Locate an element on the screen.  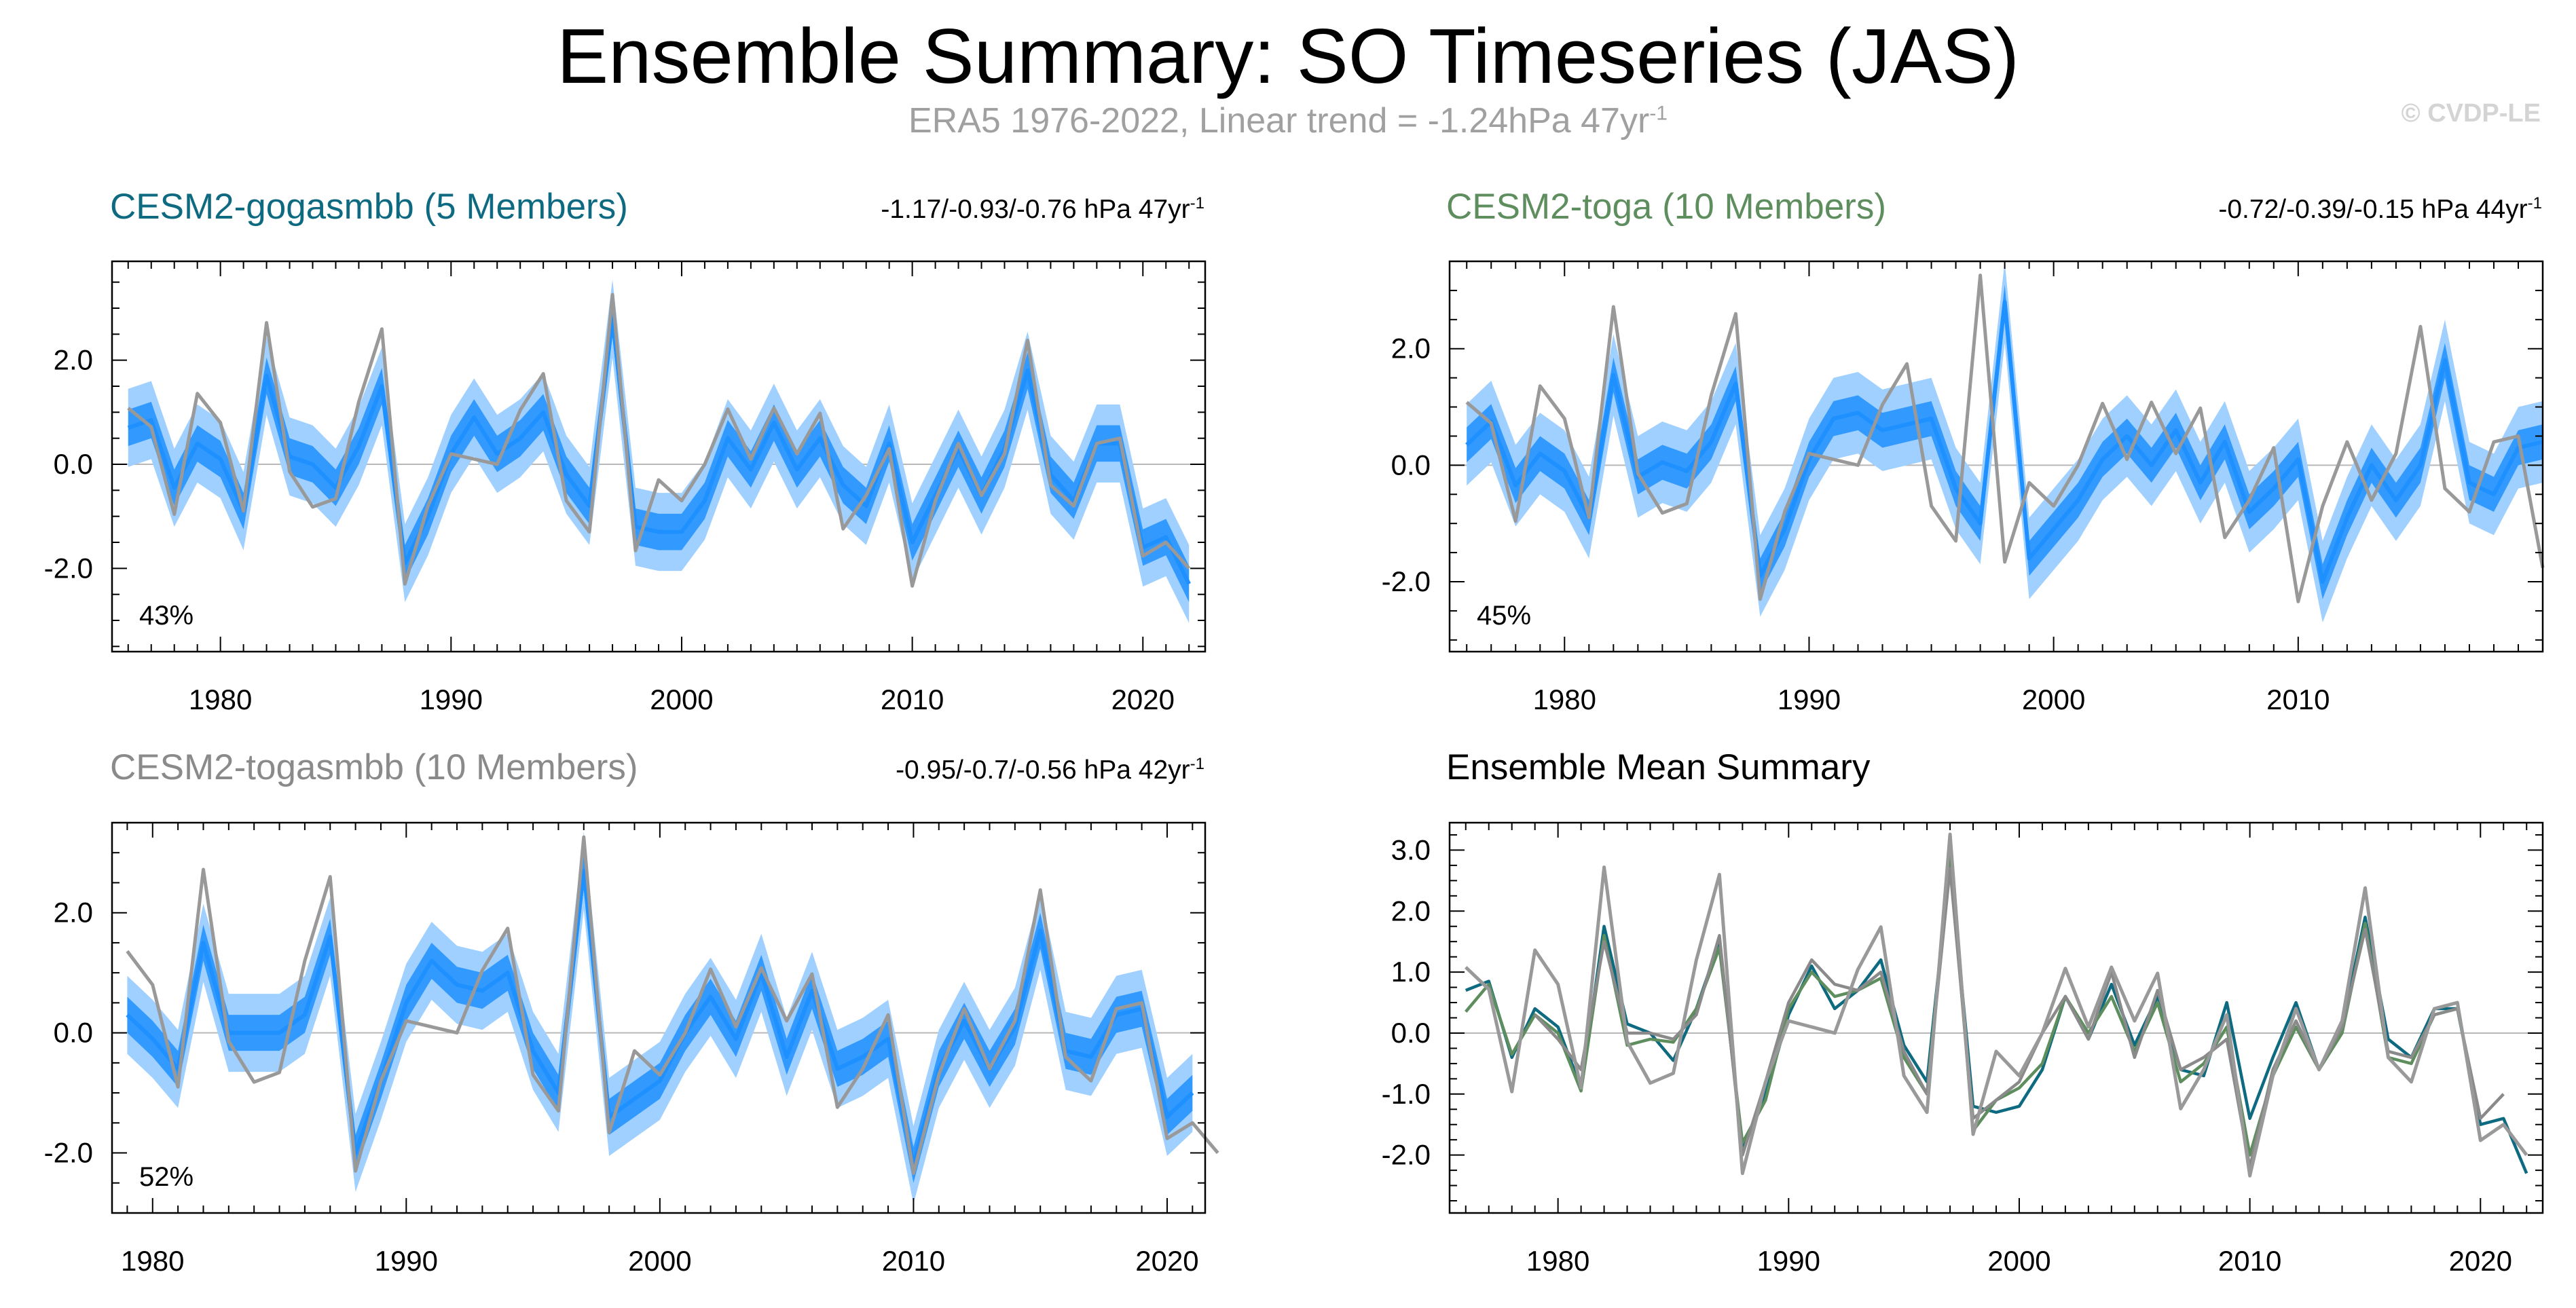
y-tick-label: -1.0 is located at coordinates (1407, 1094).